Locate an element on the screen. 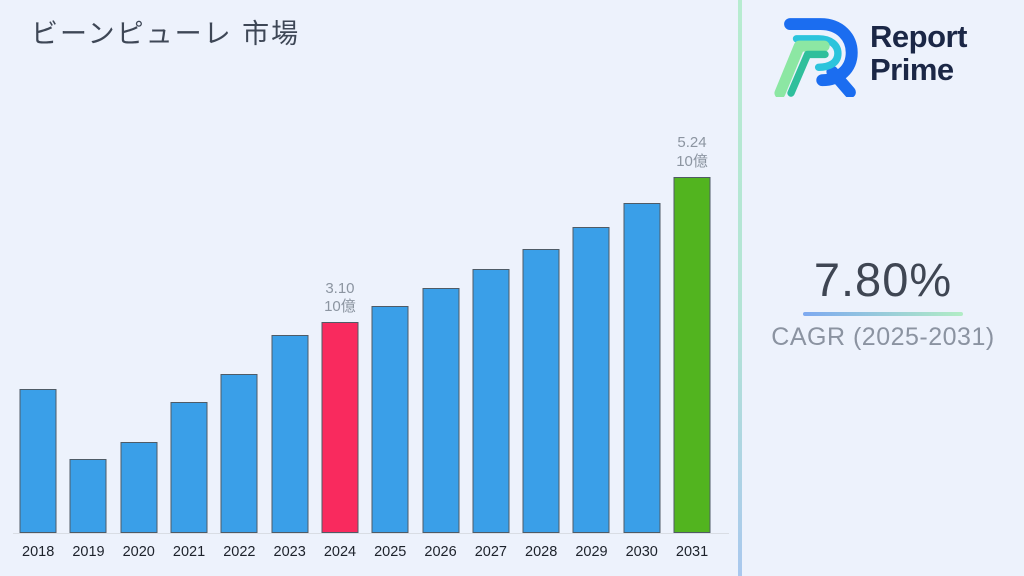  x-axis-label-2026: 2026 is located at coordinates (440, 552).